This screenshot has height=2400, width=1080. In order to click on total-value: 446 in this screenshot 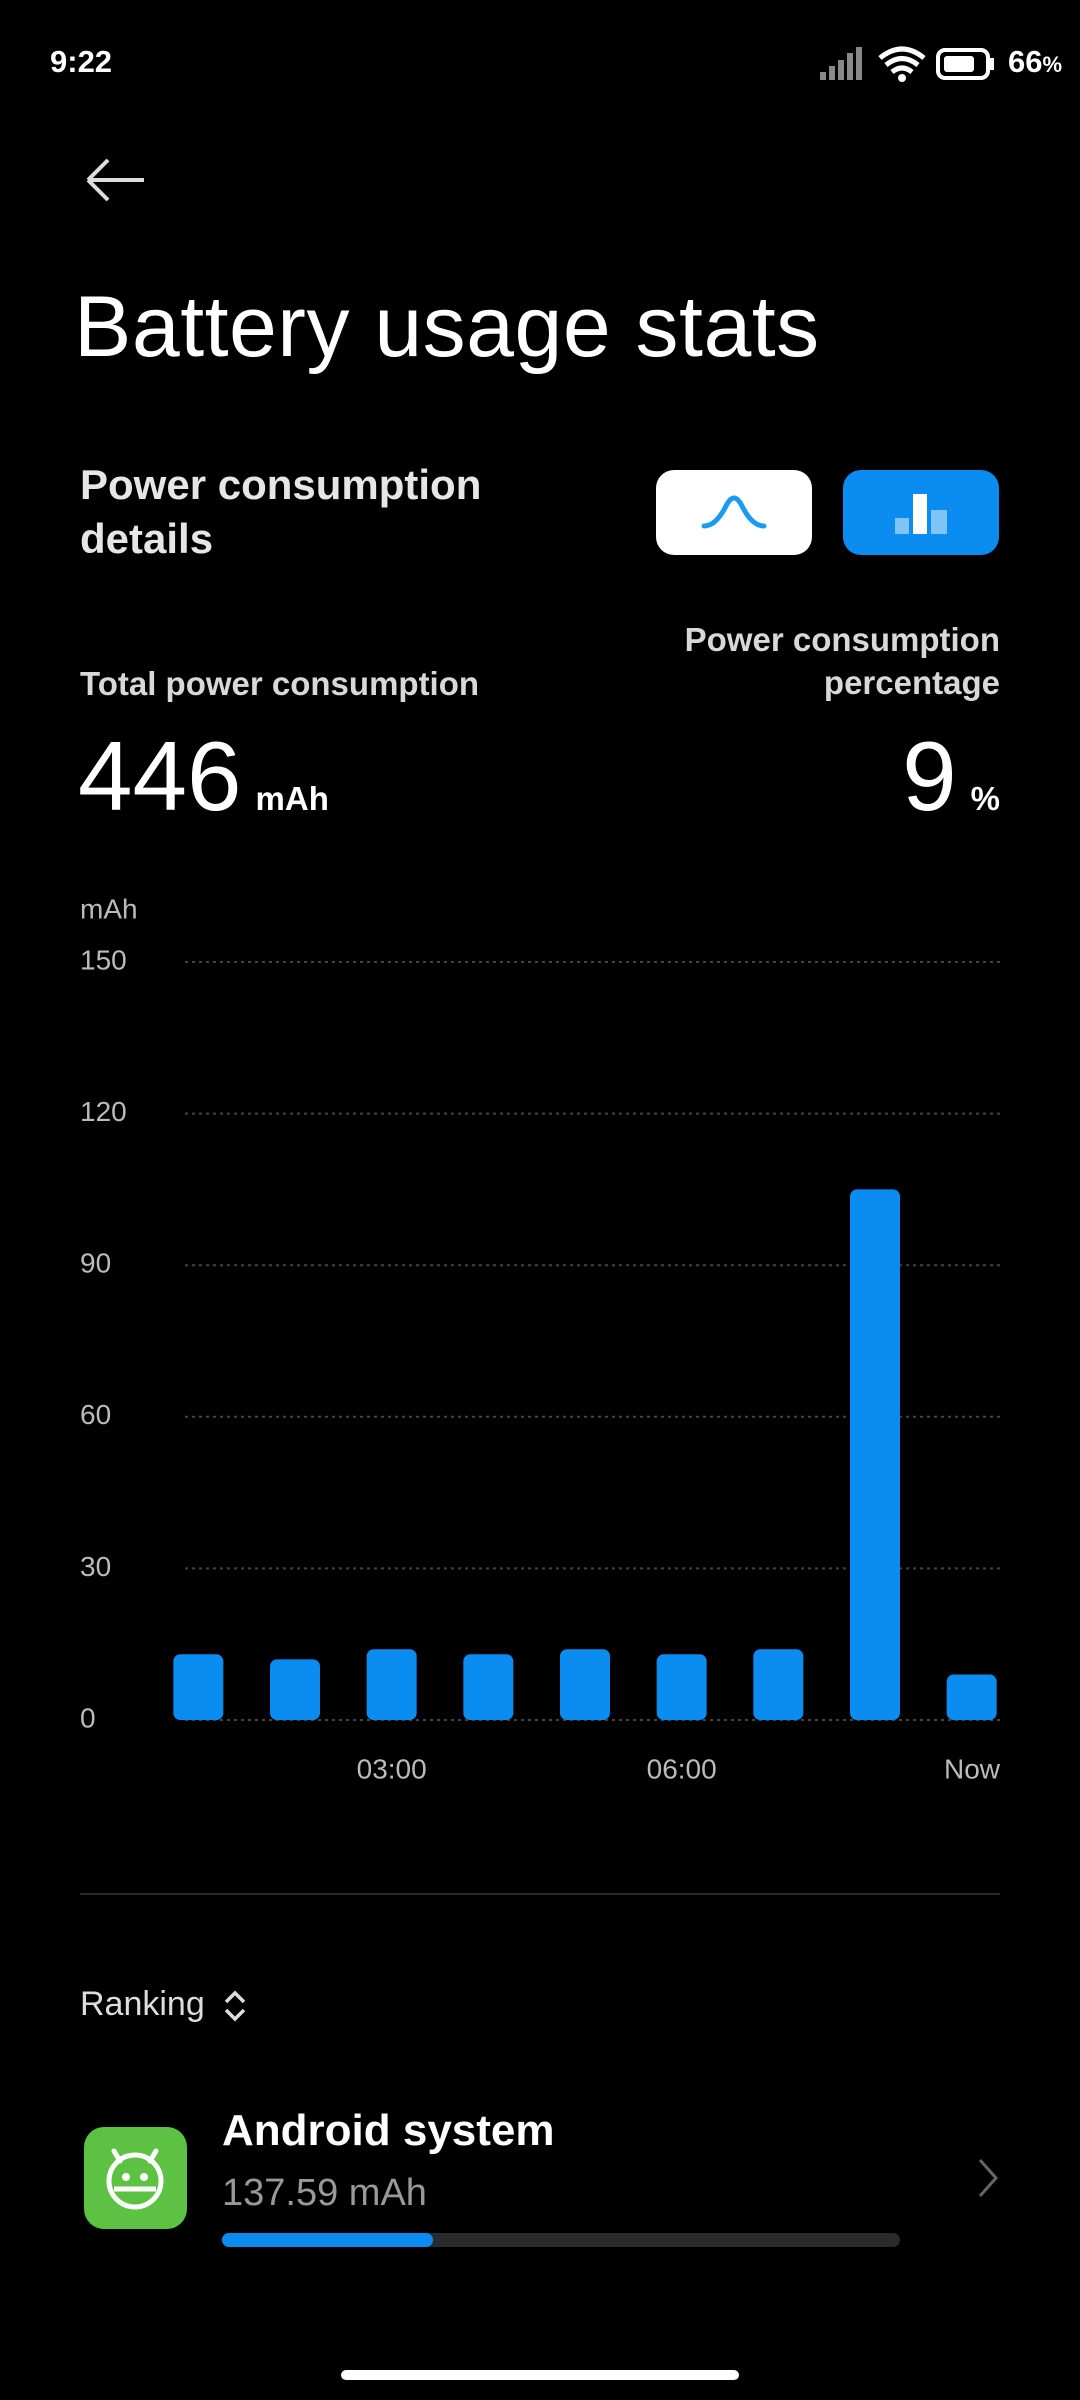, I will do `click(160, 776)`.